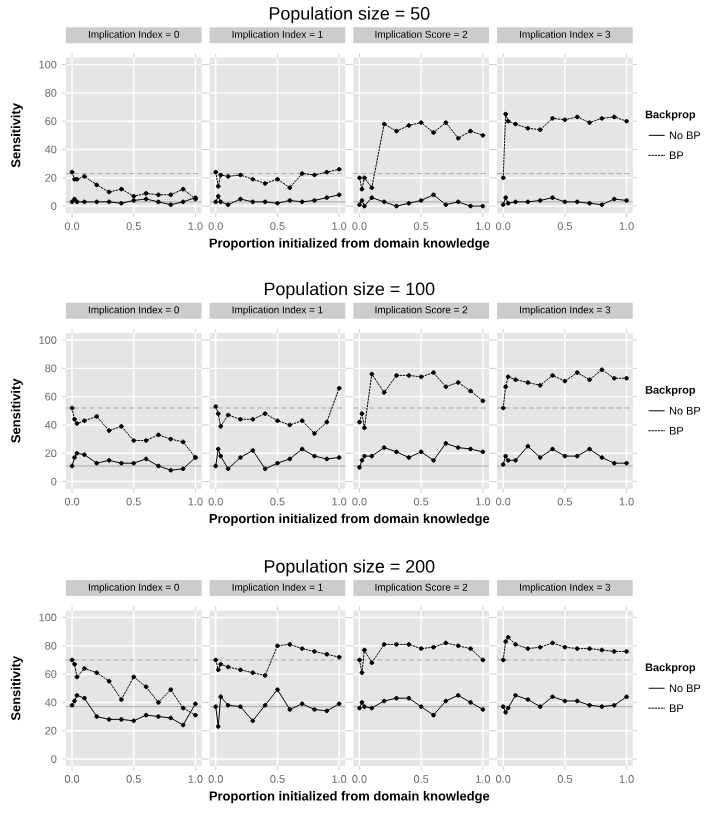 This screenshot has width=718, height=818. I want to click on text: Population size = 50, so click(349, 15).